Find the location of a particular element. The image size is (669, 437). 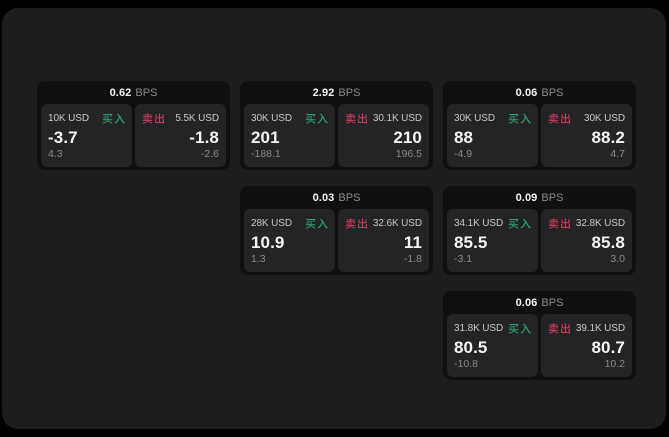

buy-panel-top: 34.1K USD is located at coordinates (492, 223).